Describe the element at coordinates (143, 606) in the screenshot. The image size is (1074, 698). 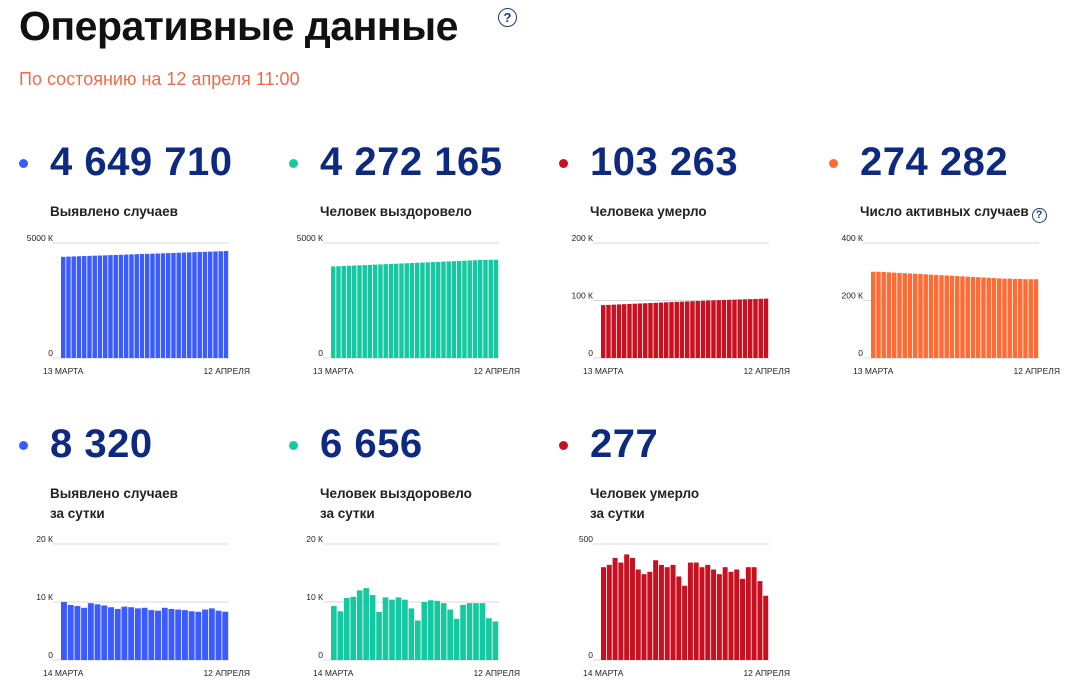
I see `bar-chart: 20 К 10 К 0 14 МАРТА 12 АПРЕЛЯ` at that location.